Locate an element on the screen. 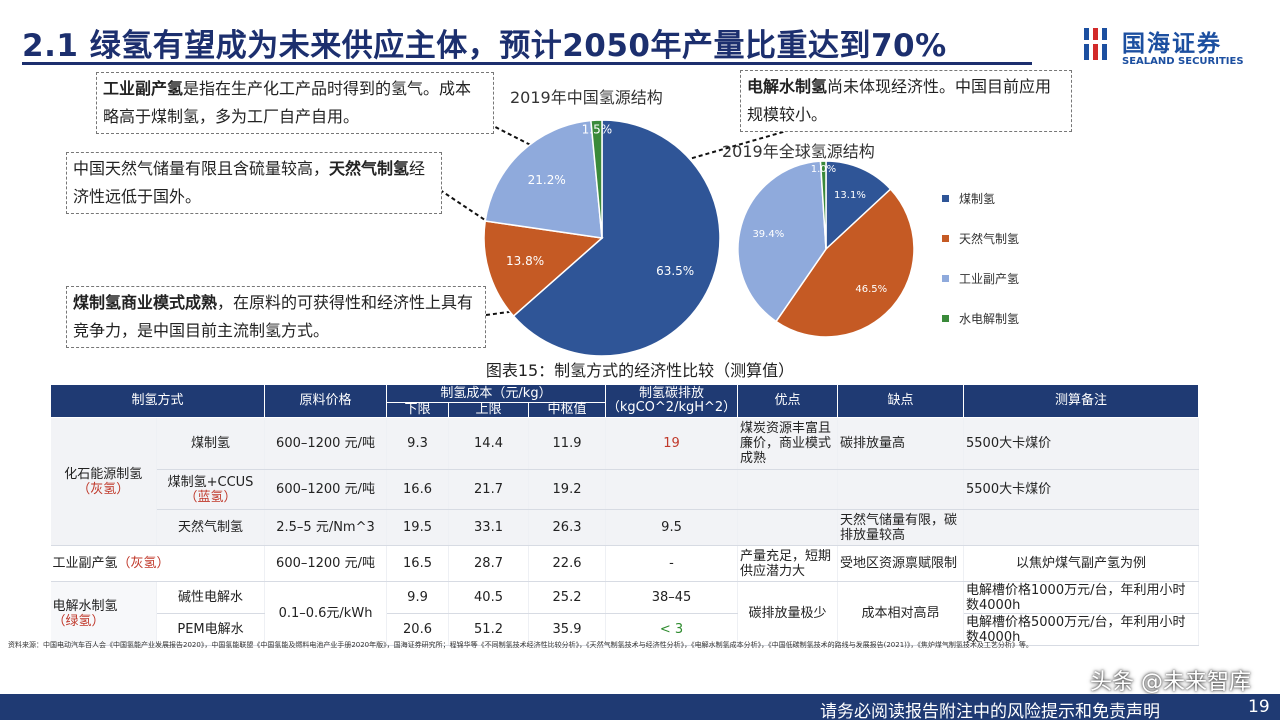 The image size is (1280, 720). china-pie-label-1: 13.8% is located at coordinates (525, 261).